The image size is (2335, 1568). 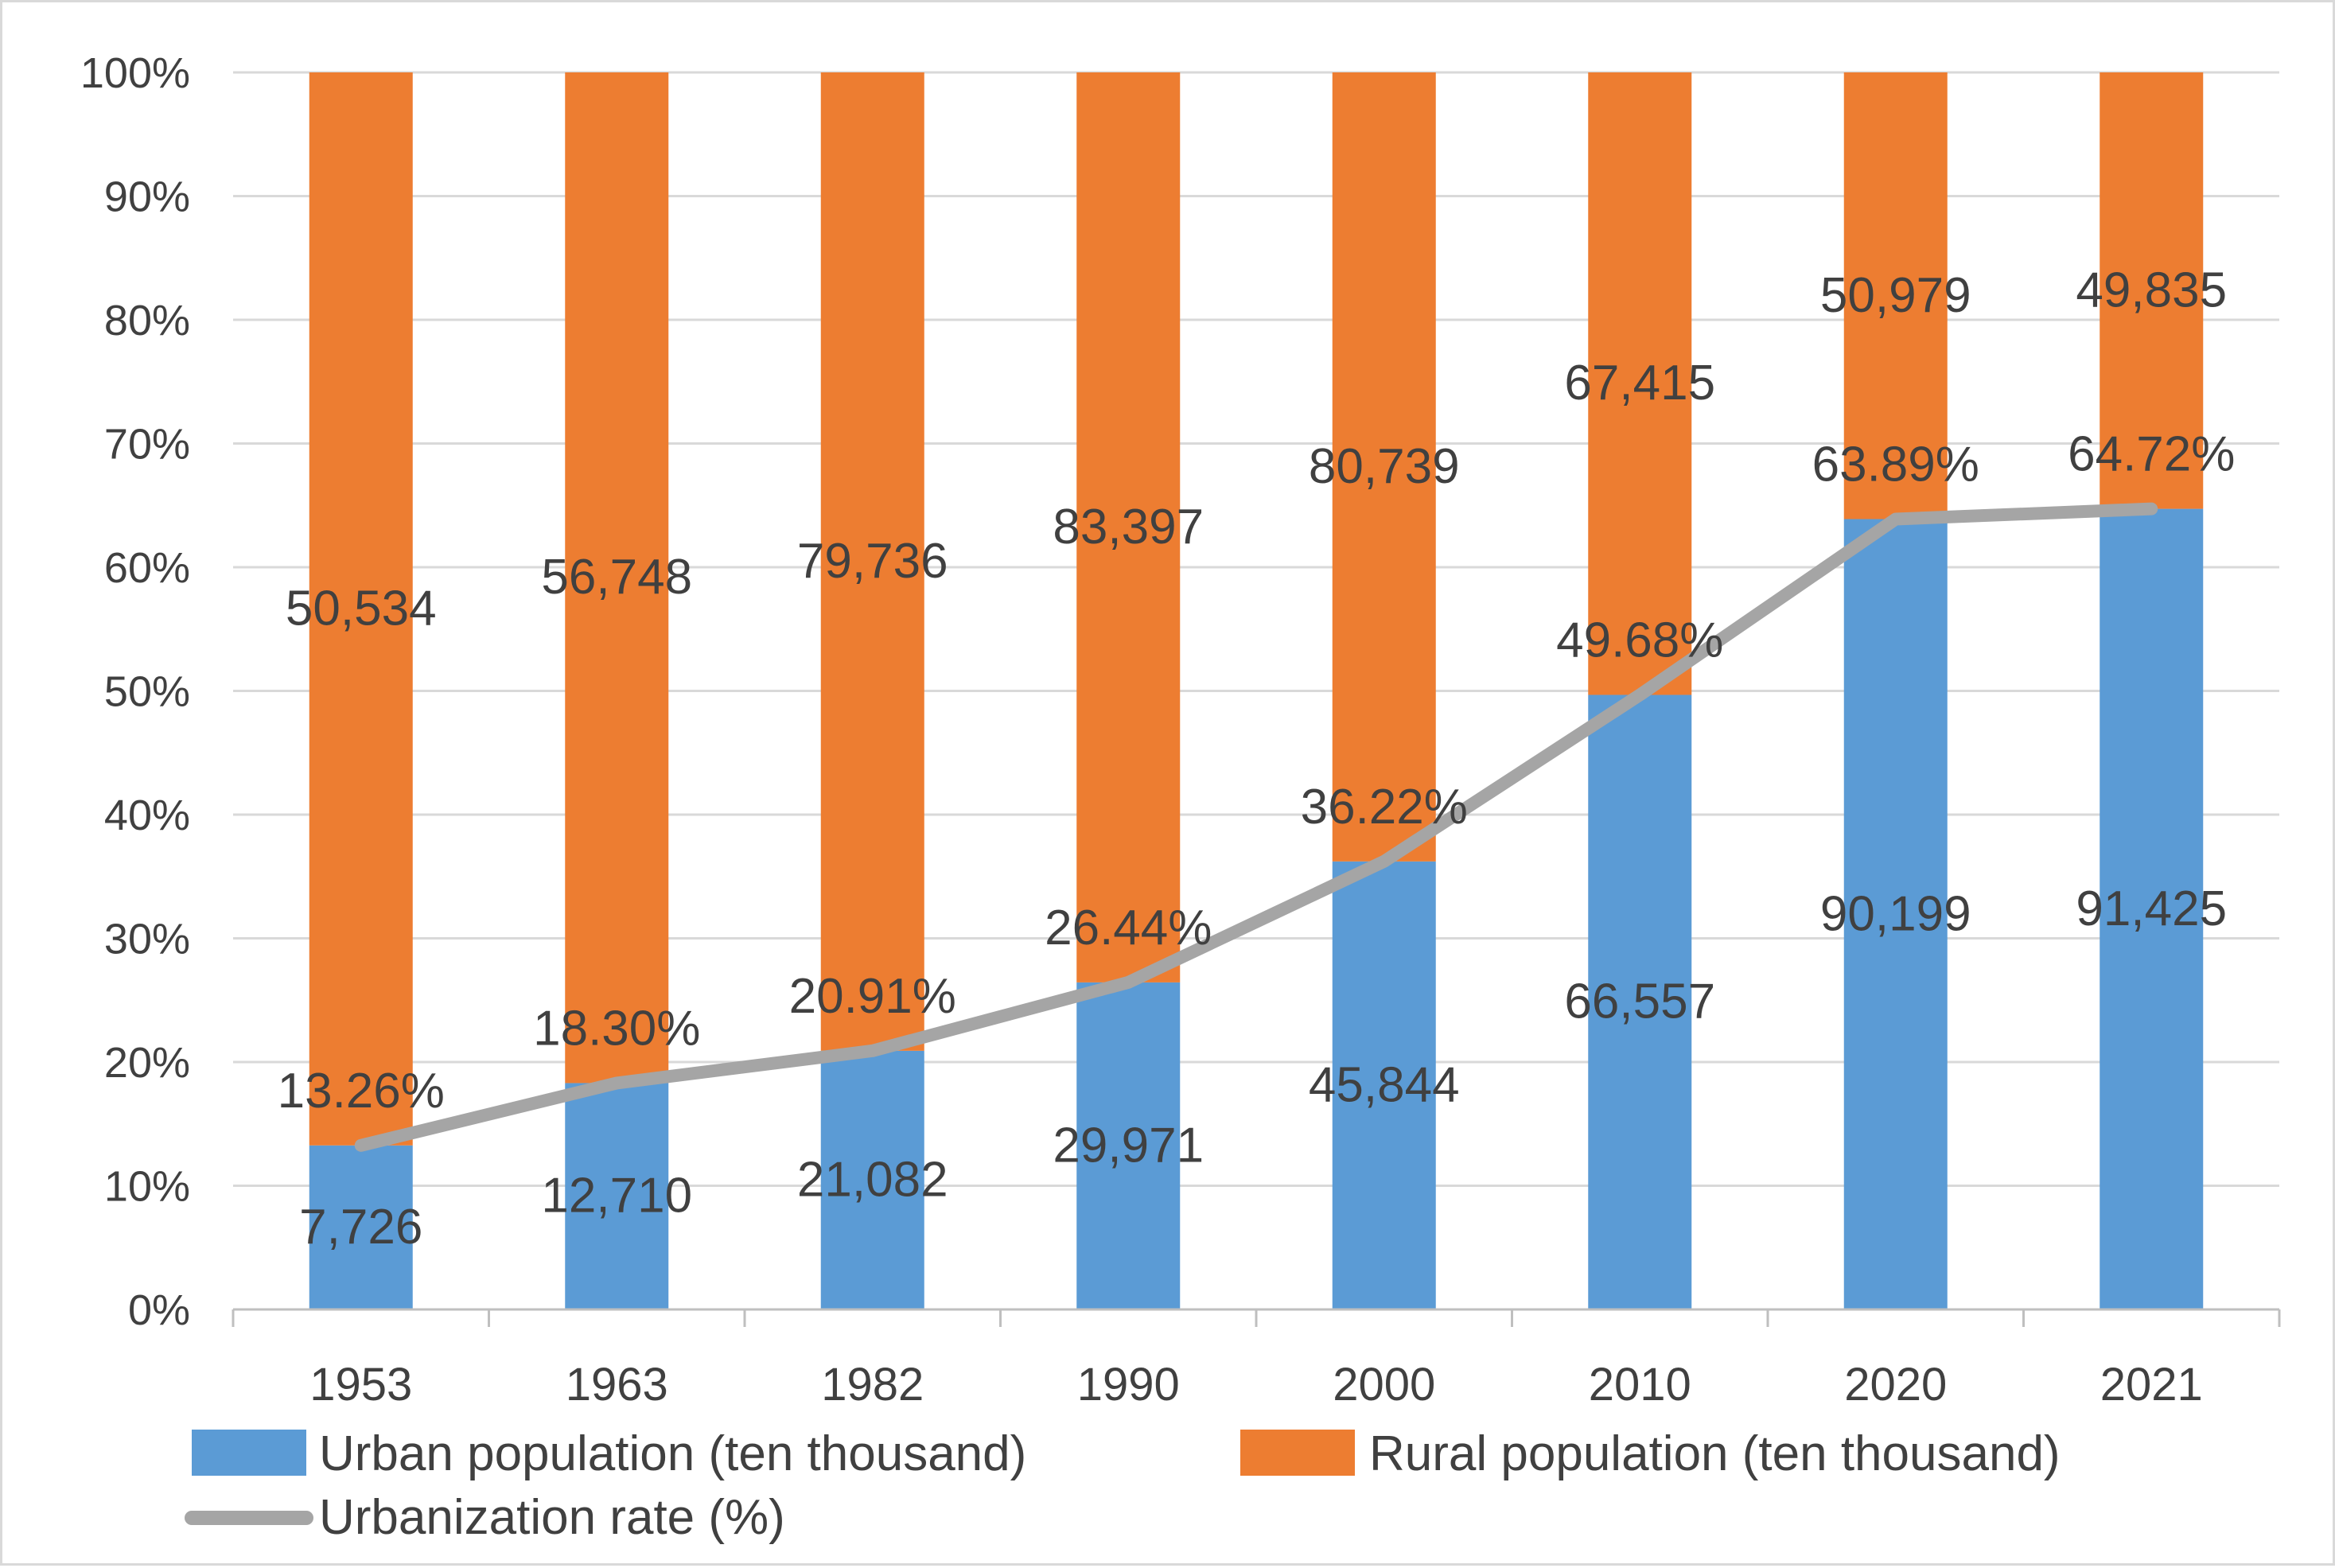 I want to click on data-label-urban: 90,199, so click(x=1895, y=913).